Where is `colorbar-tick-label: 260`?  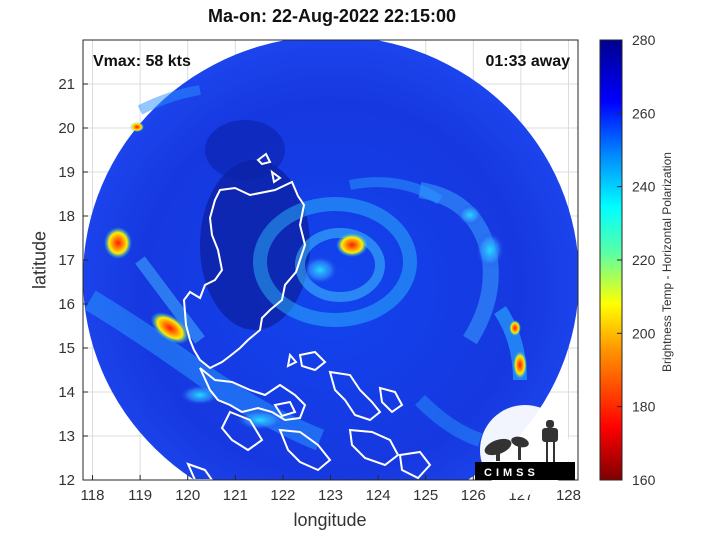 colorbar-tick-label: 260 is located at coordinates (644, 113).